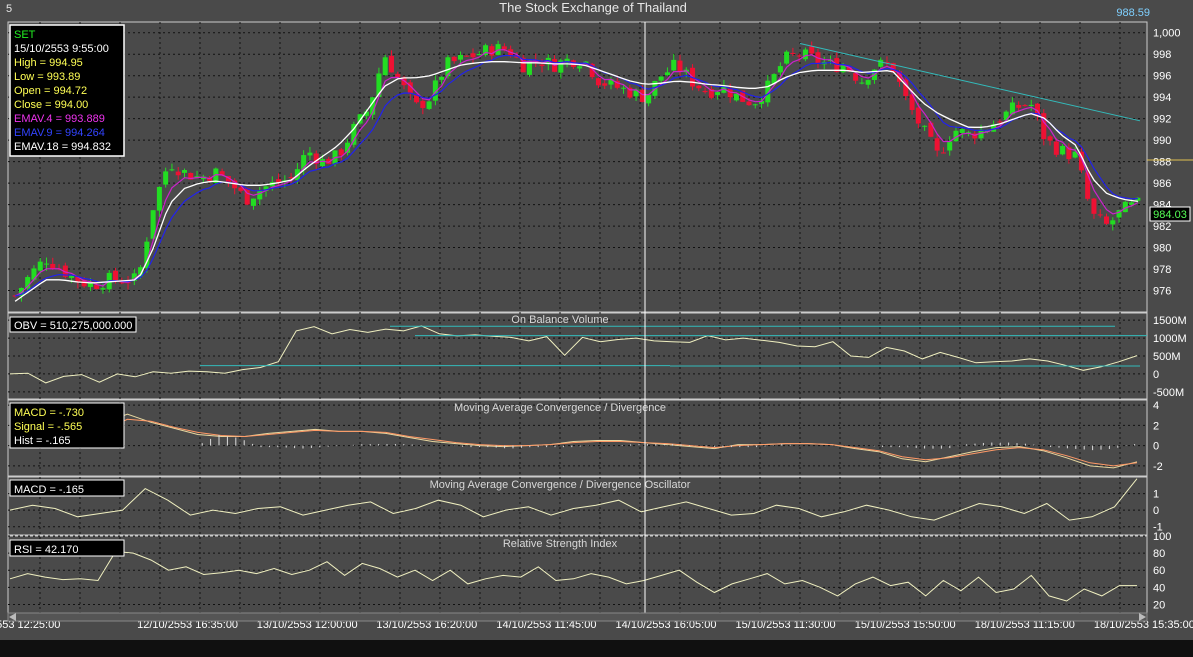  What do you see at coordinates (1162, 292) in the screenshot?
I see `price-tick-label: 976` at bounding box center [1162, 292].